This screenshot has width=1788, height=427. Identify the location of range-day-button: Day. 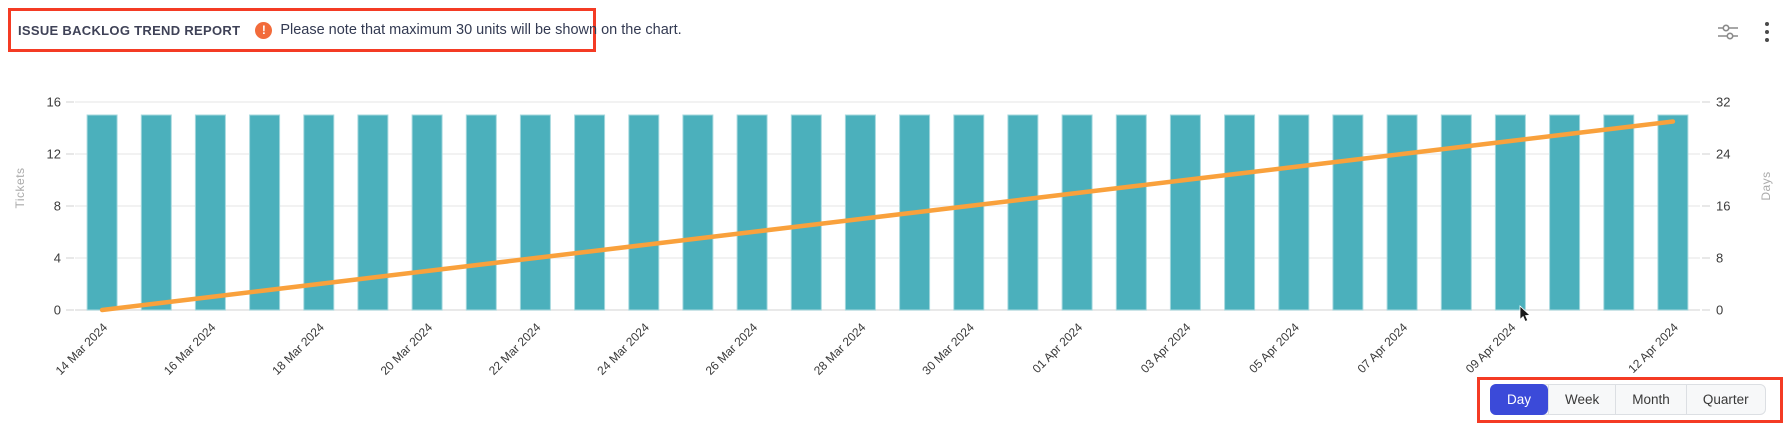
(1519, 399).